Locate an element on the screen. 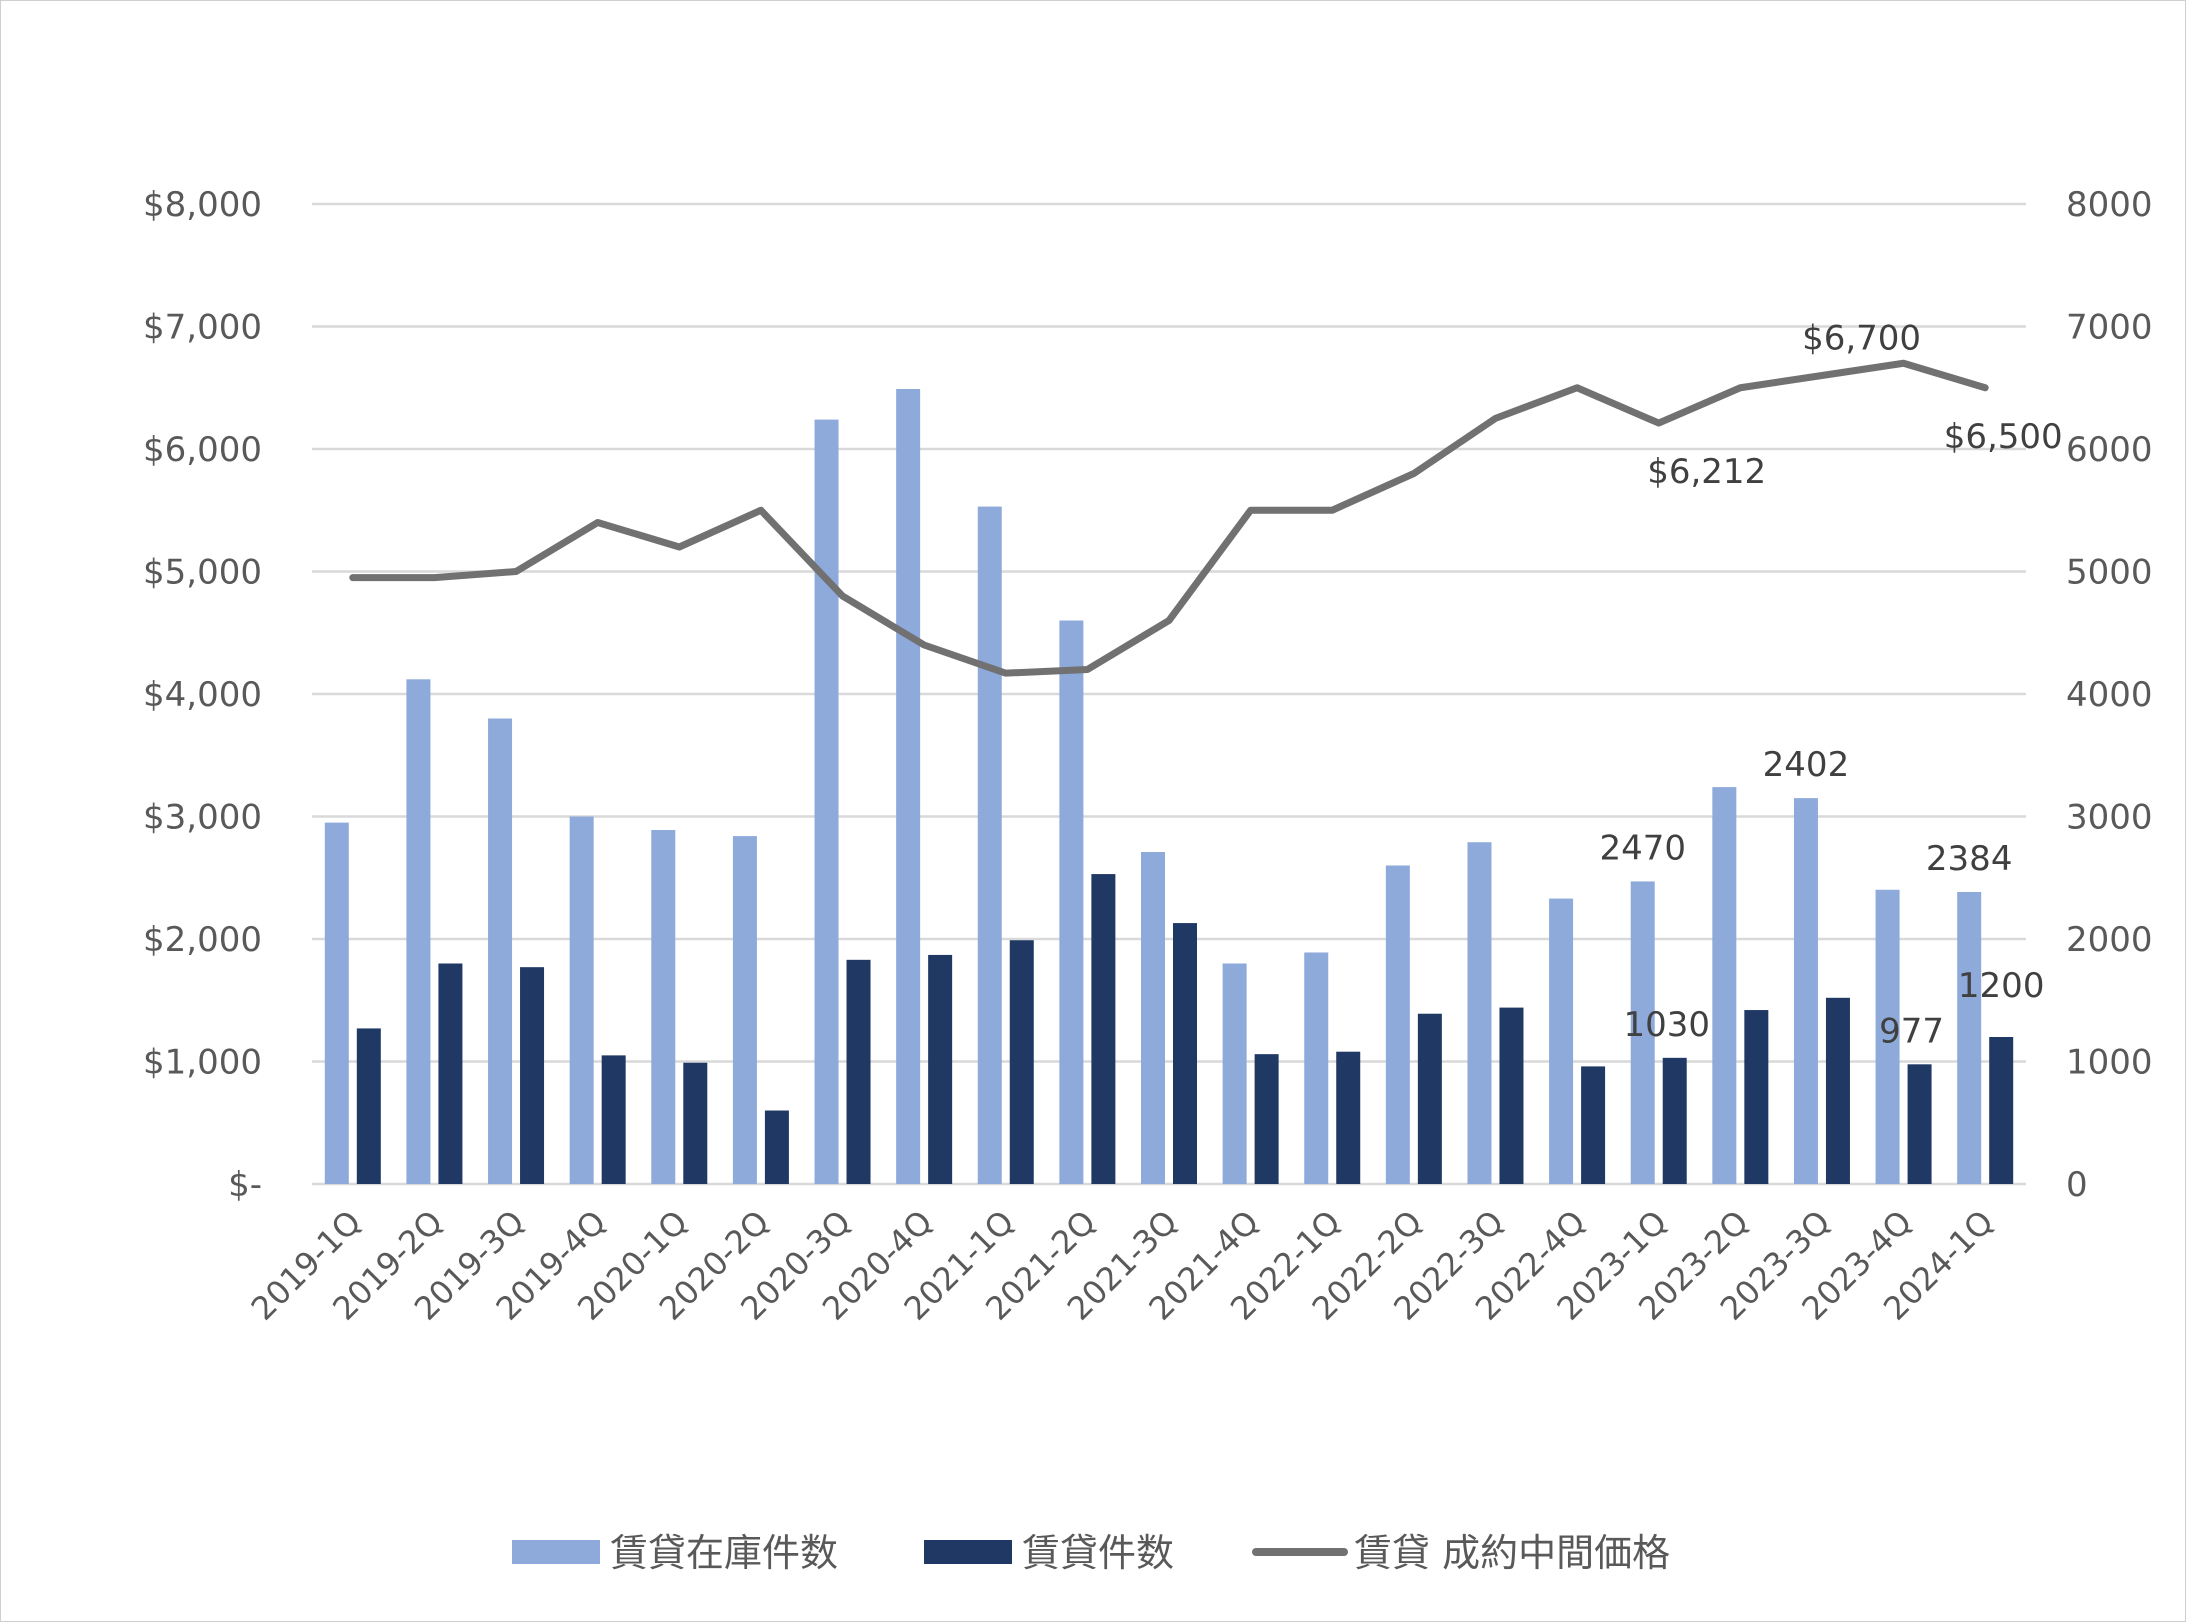  left-axis-tick-label: $2,000 is located at coordinates (202, 940).